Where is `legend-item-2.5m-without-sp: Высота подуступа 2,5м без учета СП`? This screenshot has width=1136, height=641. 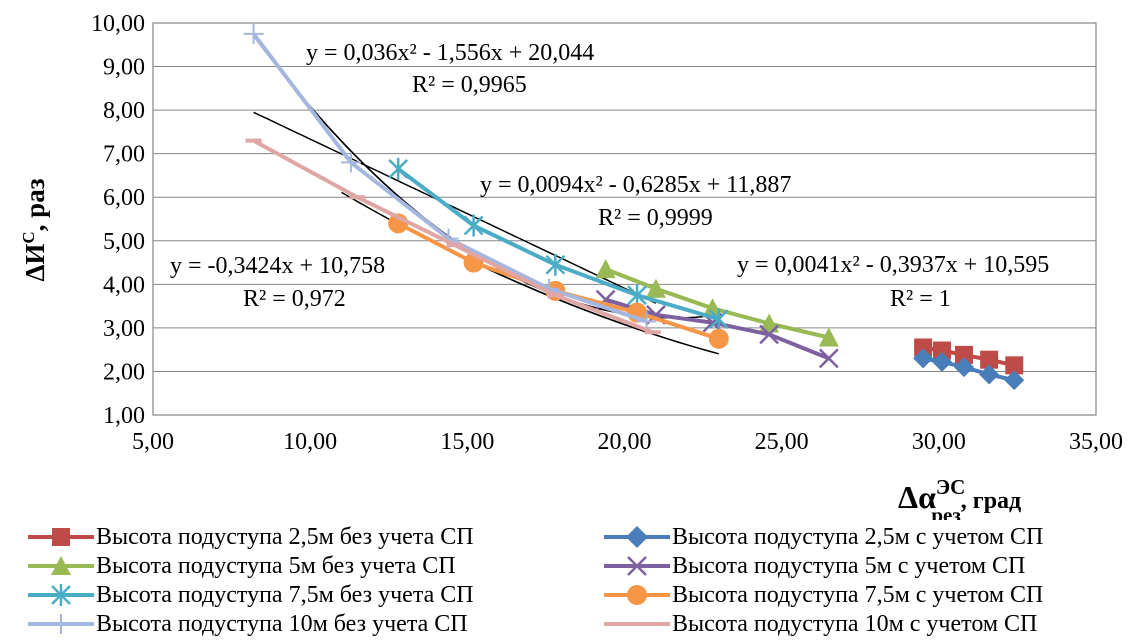
legend-item-2.5m-without-sp: Высота подуступа 2,5м без учета СП is located at coordinates (251, 537).